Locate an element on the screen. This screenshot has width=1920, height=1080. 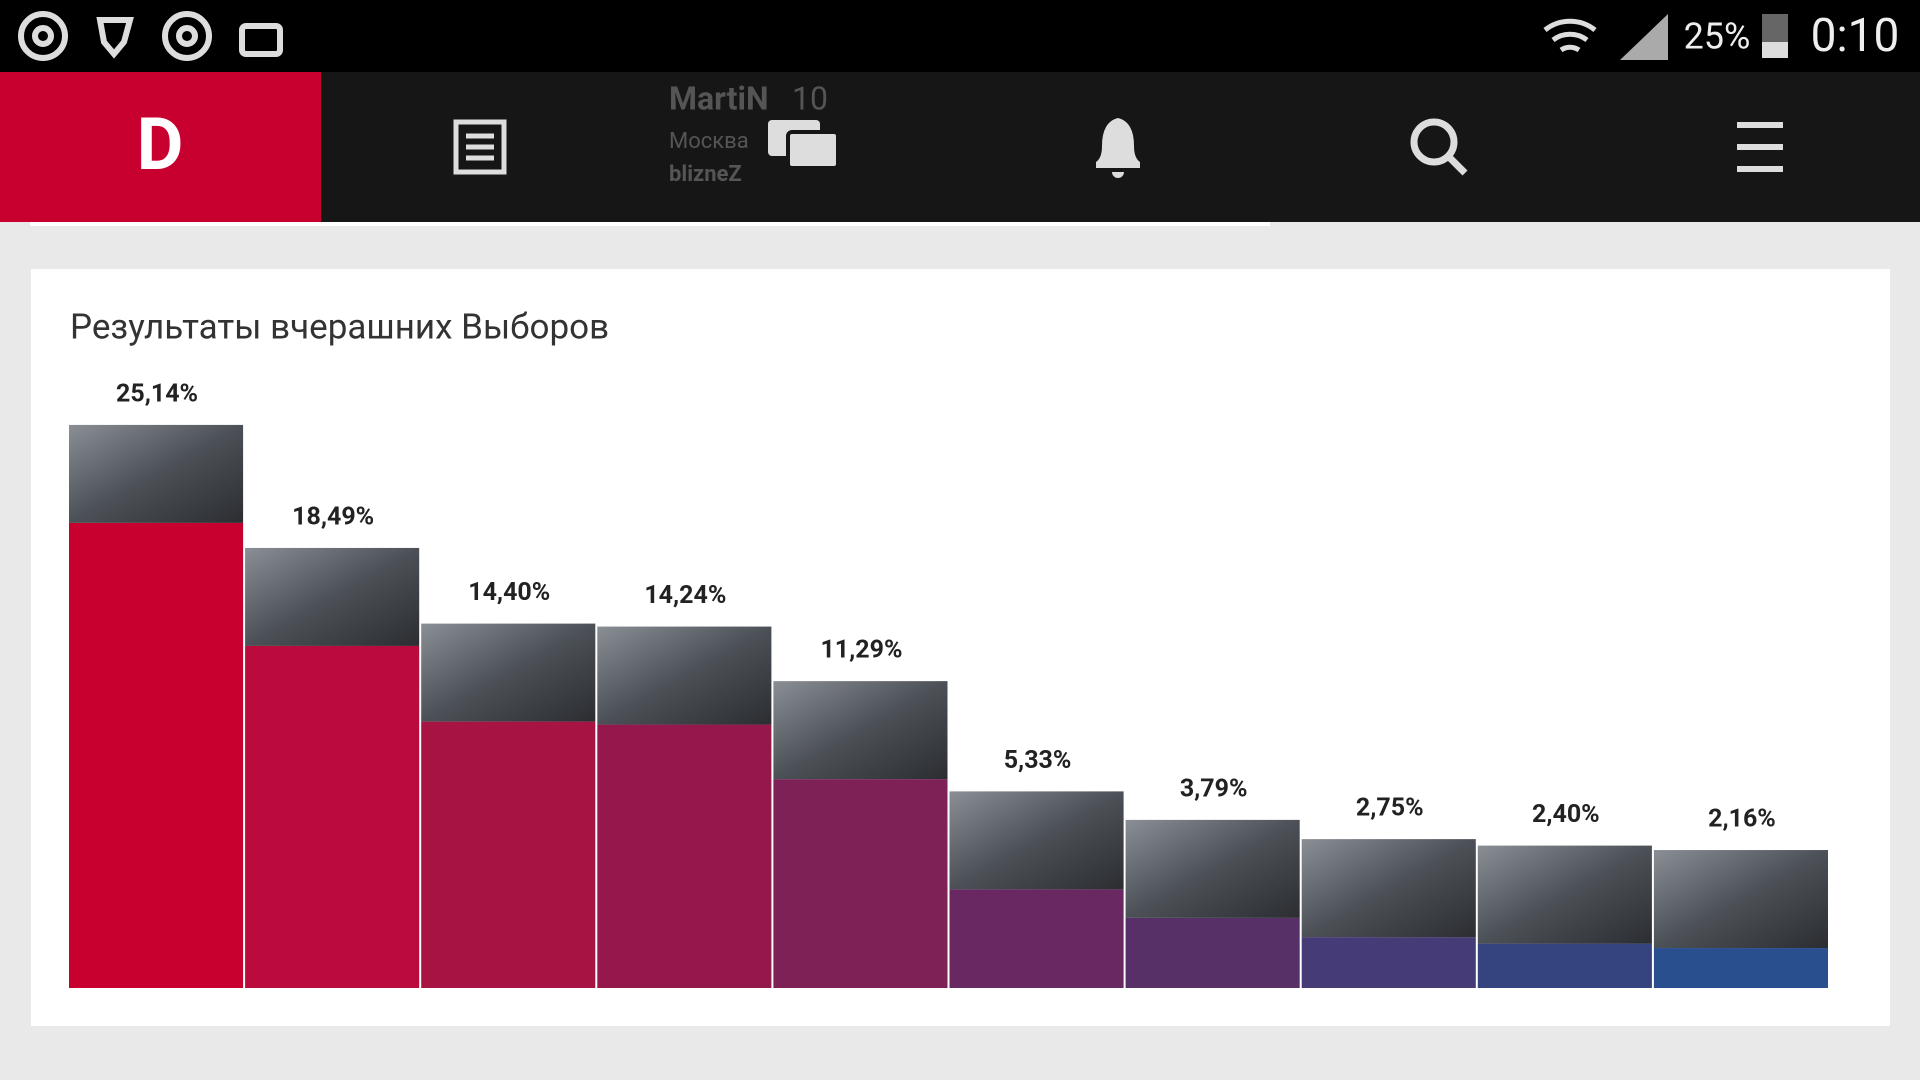
value-label: 25,14% is located at coordinates (157, 394).